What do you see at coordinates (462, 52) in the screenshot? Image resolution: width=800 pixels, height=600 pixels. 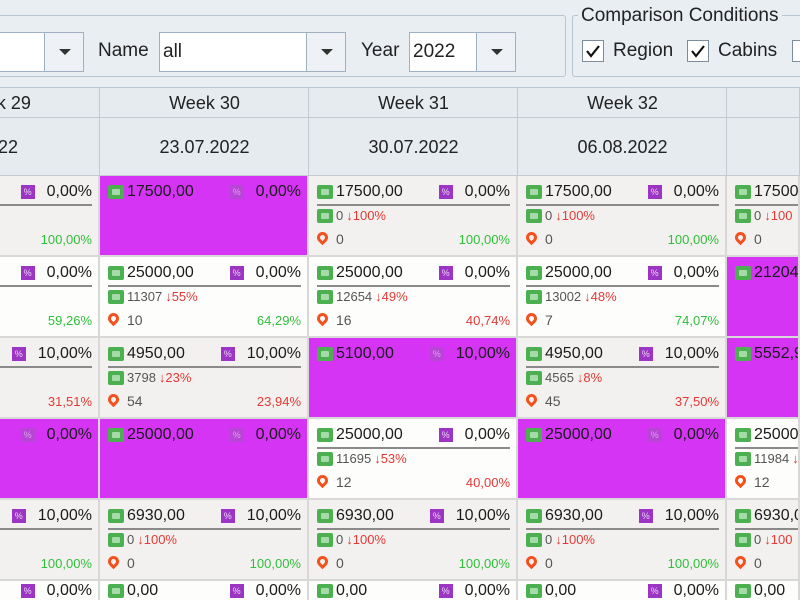 I see `year-combo: 2022` at bounding box center [462, 52].